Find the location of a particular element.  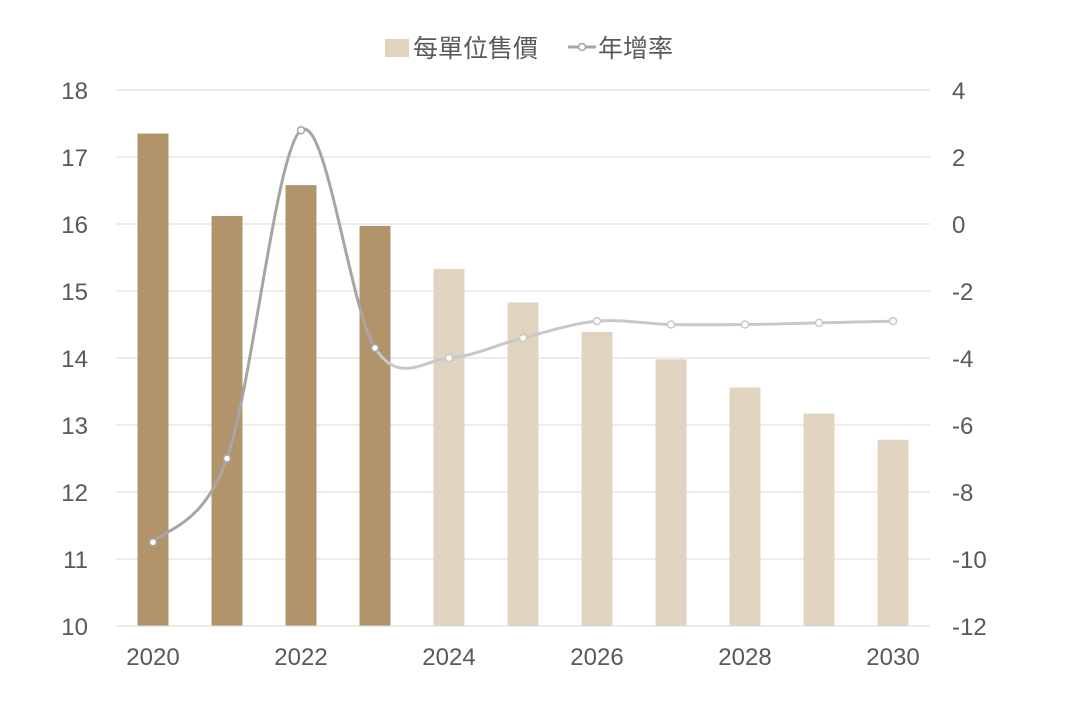

y-right-tick-label: -6 is located at coordinates (962, 426).